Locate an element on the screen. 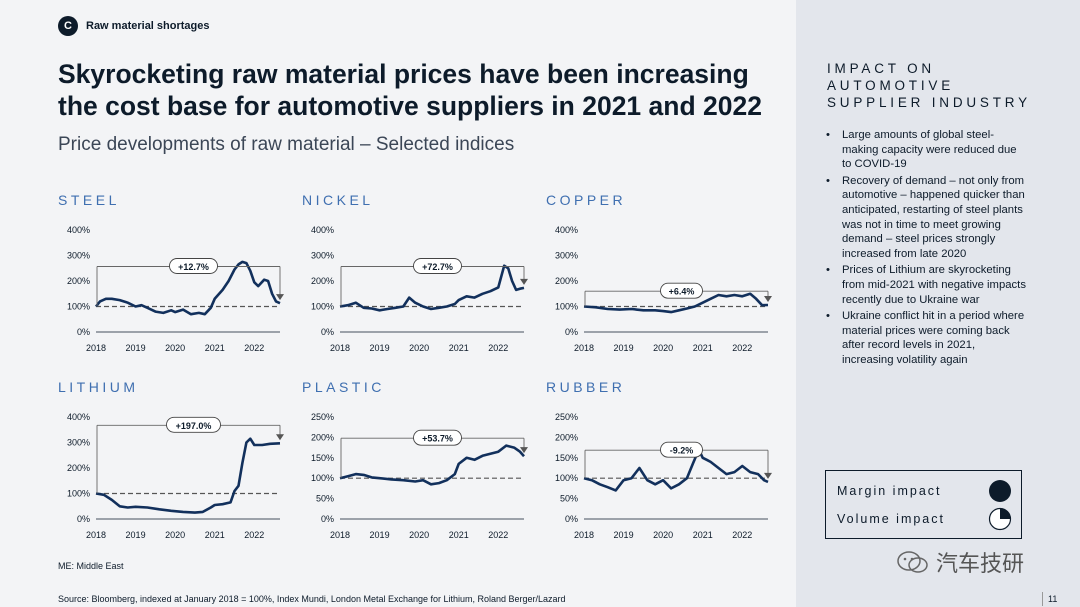  chart-title: RUBBER is located at coordinates (586, 387).